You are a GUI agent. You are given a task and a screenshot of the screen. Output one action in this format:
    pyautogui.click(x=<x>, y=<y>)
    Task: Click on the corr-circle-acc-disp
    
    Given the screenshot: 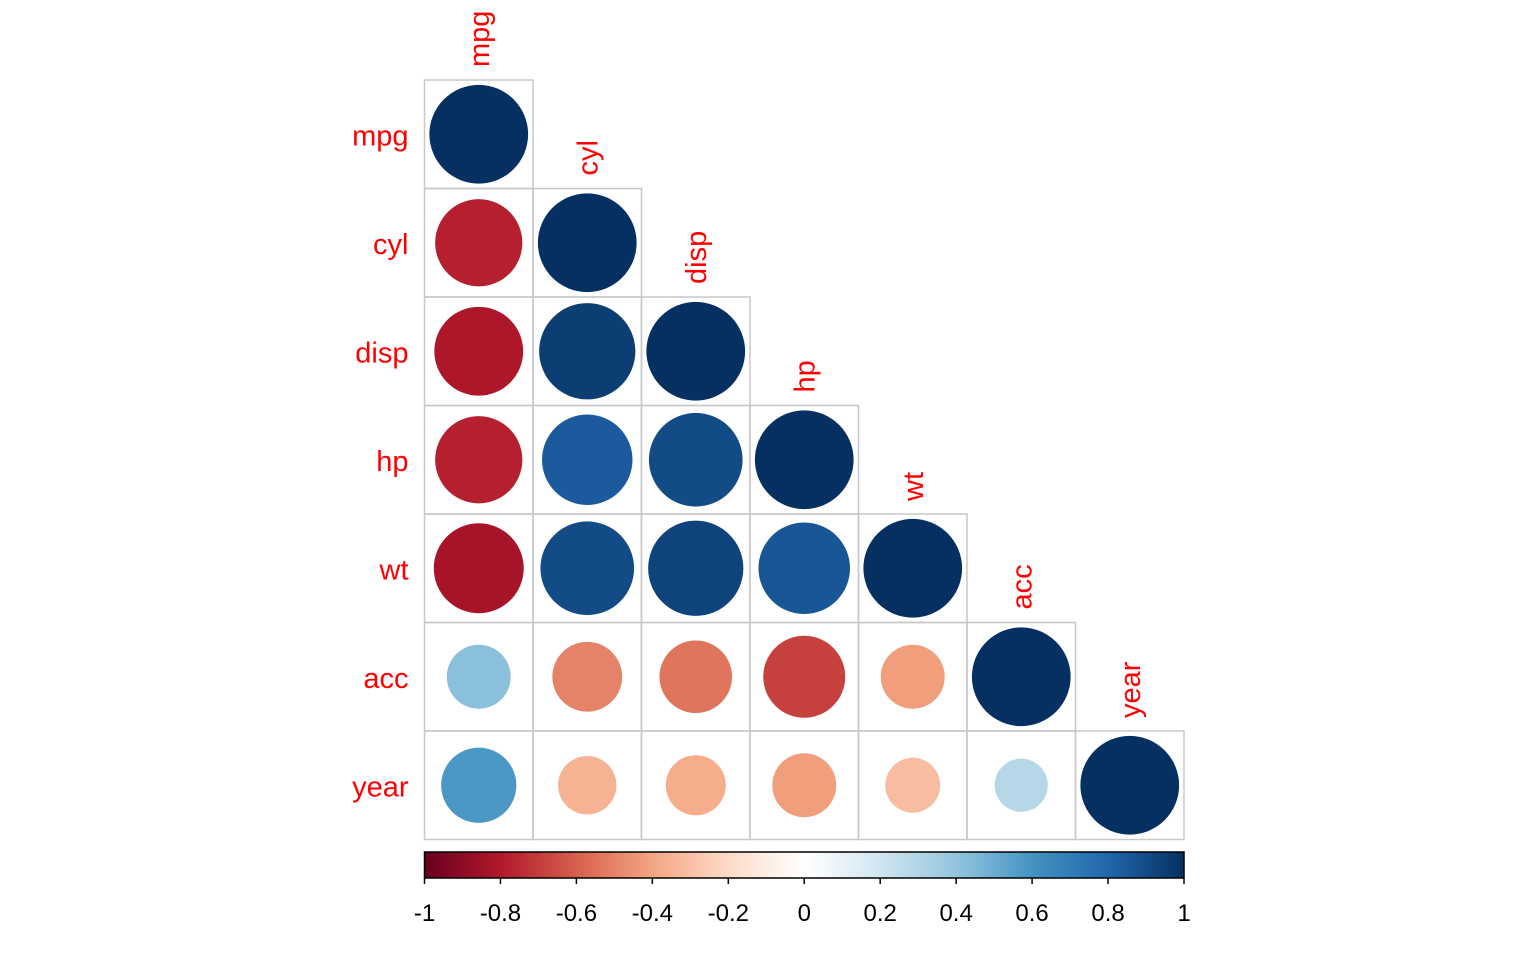 What is the action you would take?
    pyautogui.click(x=696, y=677)
    